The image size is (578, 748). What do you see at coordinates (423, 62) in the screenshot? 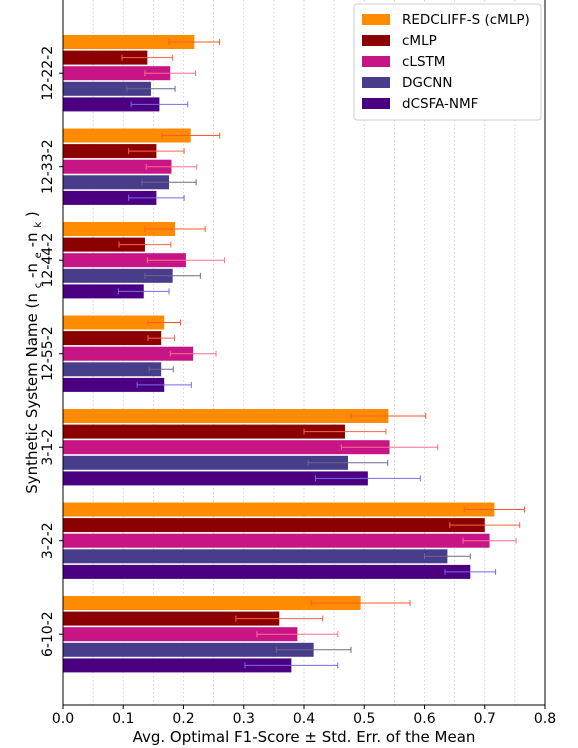
I see `legend-label: cLSTM` at bounding box center [423, 62].